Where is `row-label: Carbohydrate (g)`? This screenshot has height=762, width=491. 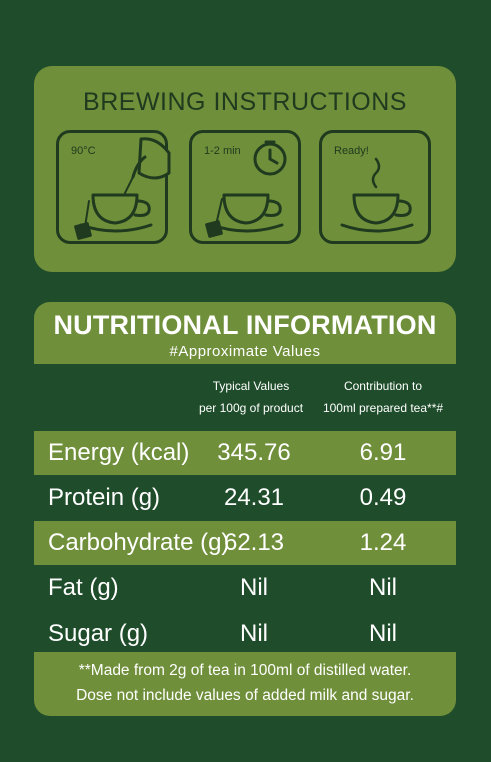 row-label: Carbohydrate (g) is located at coordinates (139, 542).